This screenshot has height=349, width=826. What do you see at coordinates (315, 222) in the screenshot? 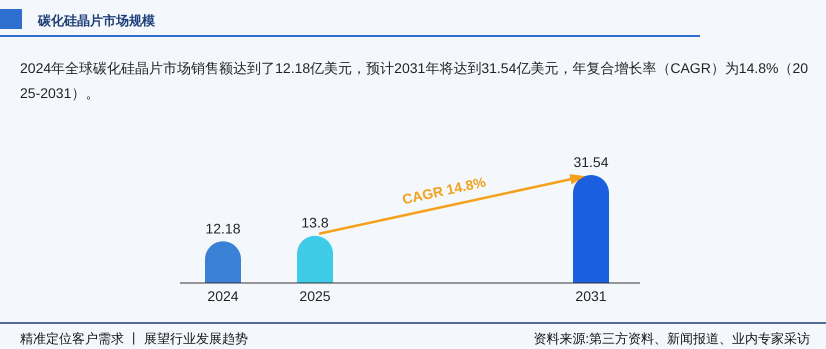
I see `data-label: 13.8` at bounding box center [315, 222].